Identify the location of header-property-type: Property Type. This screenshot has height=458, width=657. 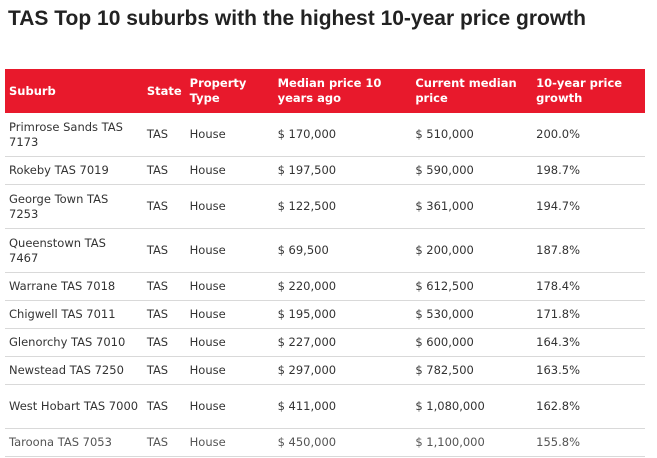
(229, 91).